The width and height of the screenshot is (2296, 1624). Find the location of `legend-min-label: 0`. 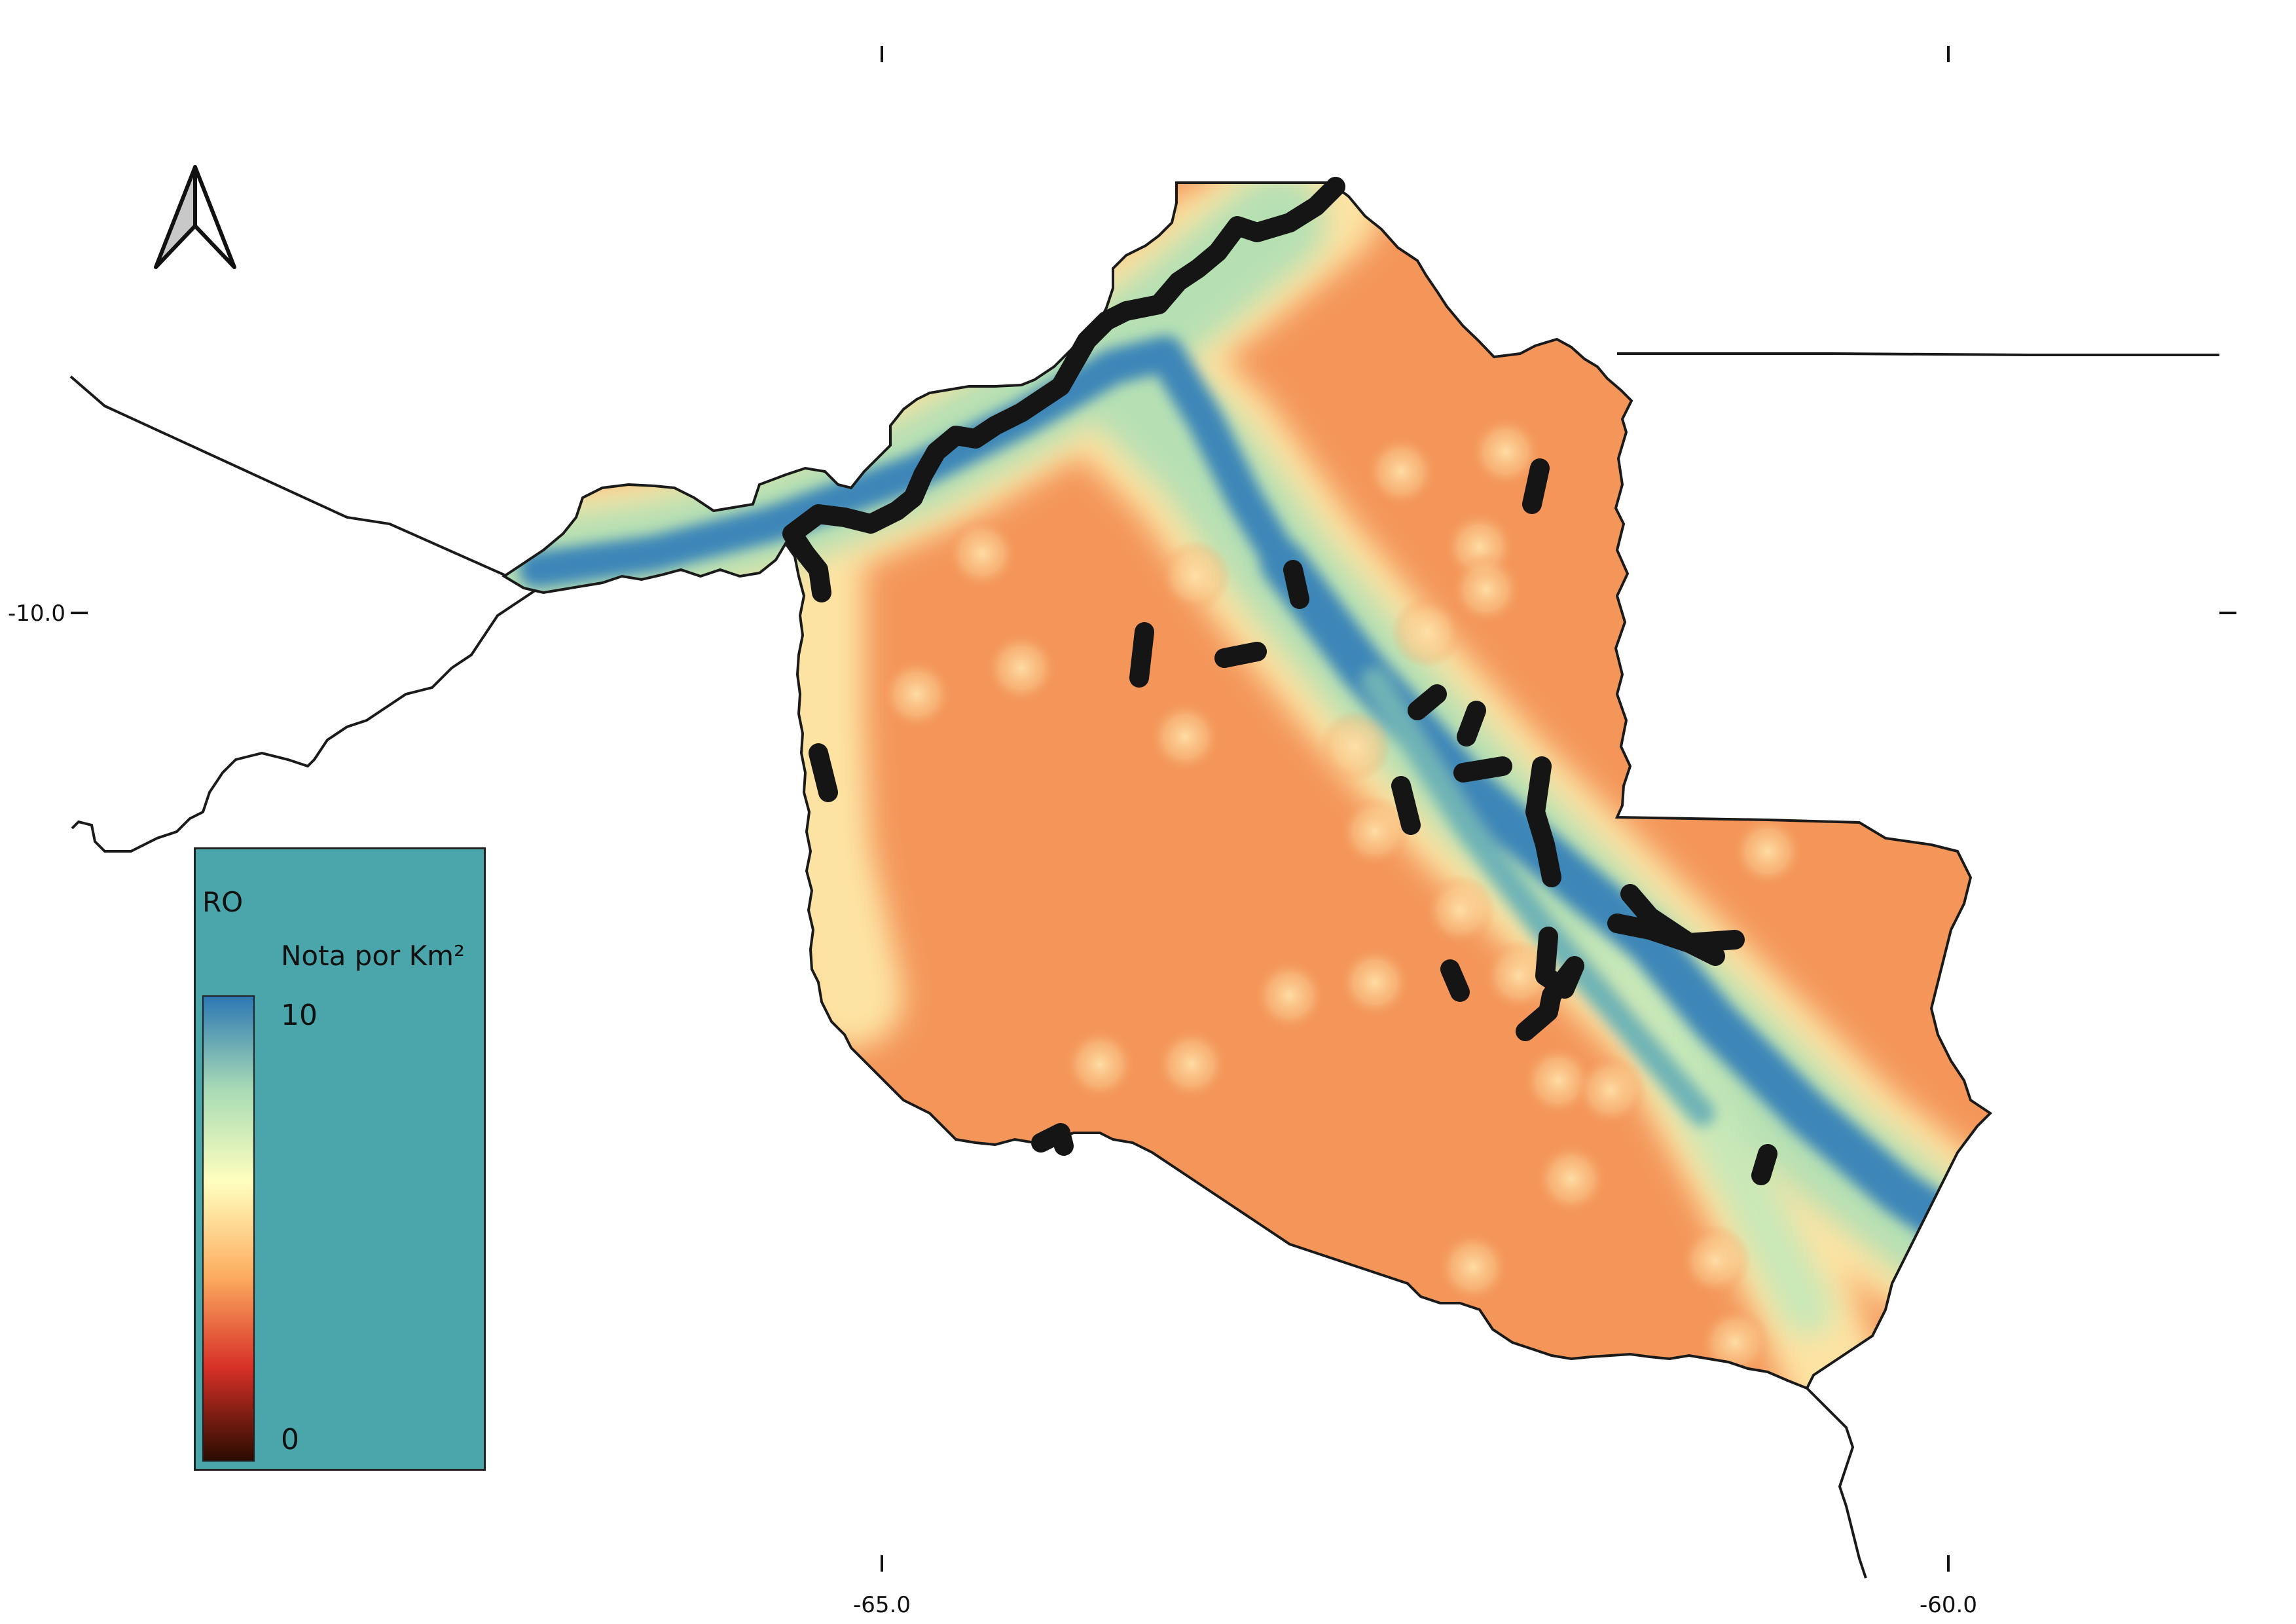

legend-min-label: 0 is located at coordinates (290, 1439).